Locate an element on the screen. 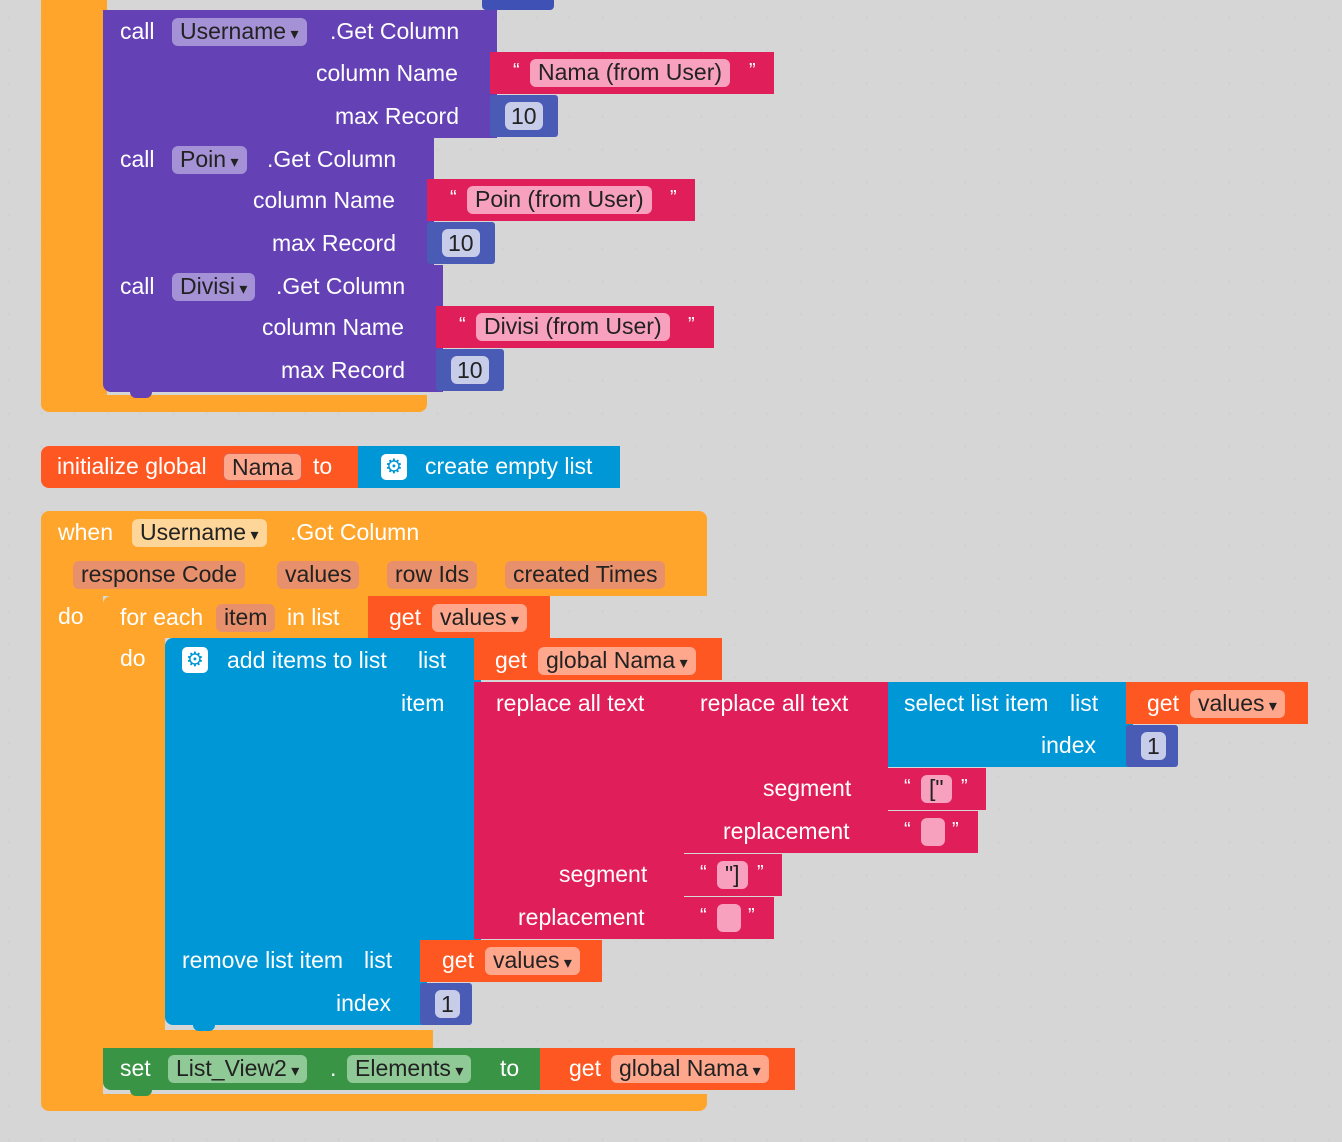 The image size is (1342, 1142). component-dropdown-divisi: Divisi is located at coordinates (214, 287).